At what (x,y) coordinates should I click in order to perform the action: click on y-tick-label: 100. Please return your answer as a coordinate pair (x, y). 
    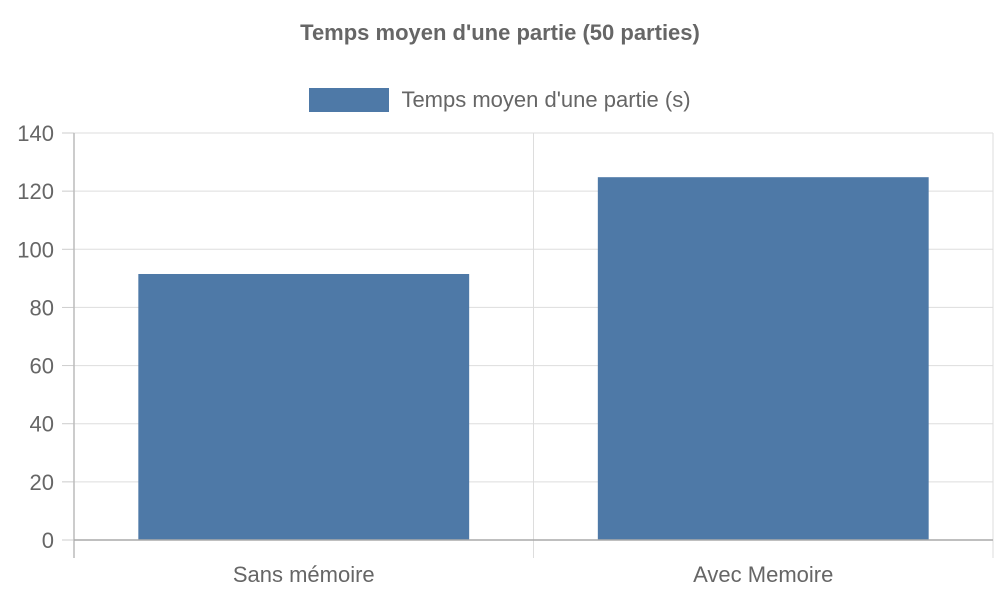
    Looking at the image, I should click on (35, 249).